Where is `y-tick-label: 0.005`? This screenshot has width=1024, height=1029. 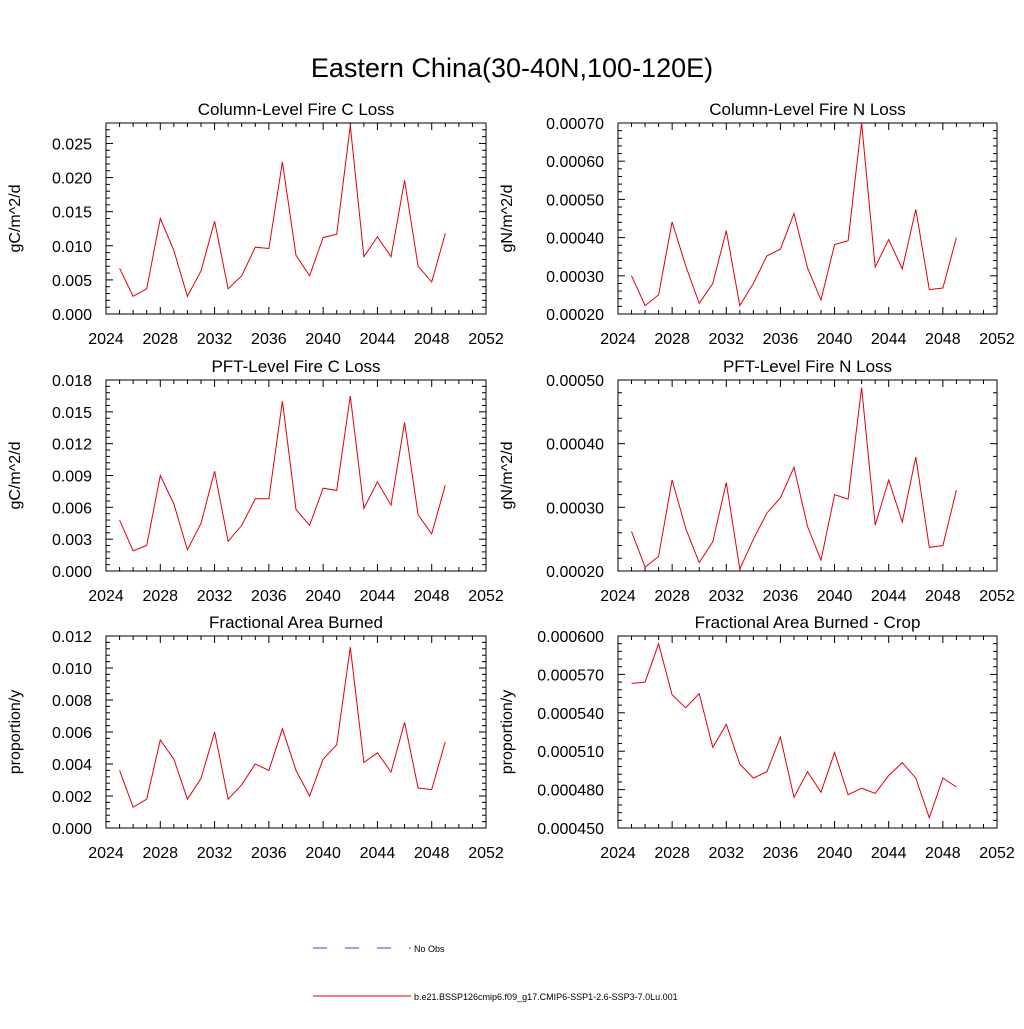
y-tick-label: 0.005 is located at coordinates (72, 281).